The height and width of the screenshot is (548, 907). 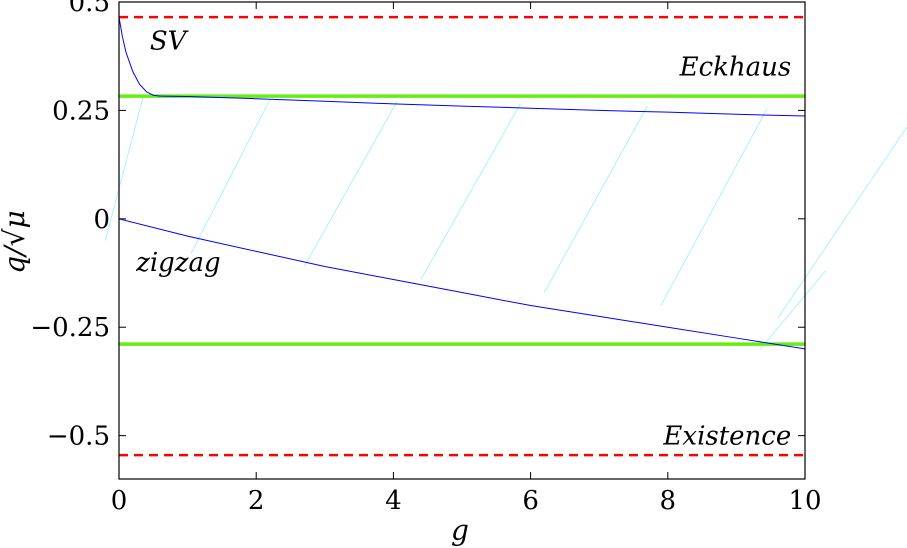 What do you see at coordinates (726, 436) in the screenshot?
I see `annotation-existence: Existence` at bounding box center [726, 436].